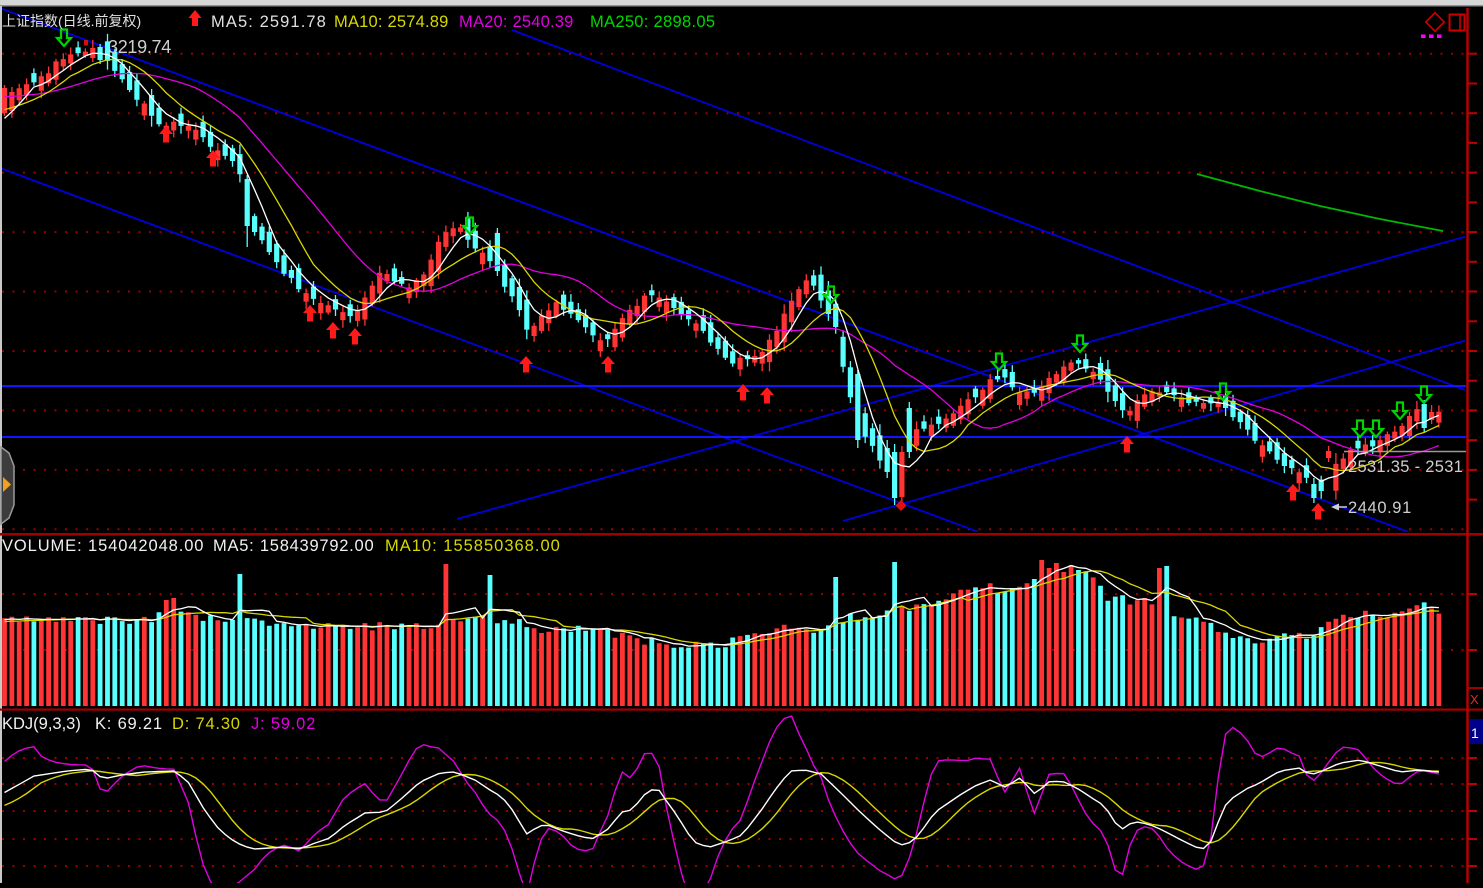 This screenshot has width=1483, height=888. I want to click on svg-text: VOLUME: 154042048.00, so click(103, 546).